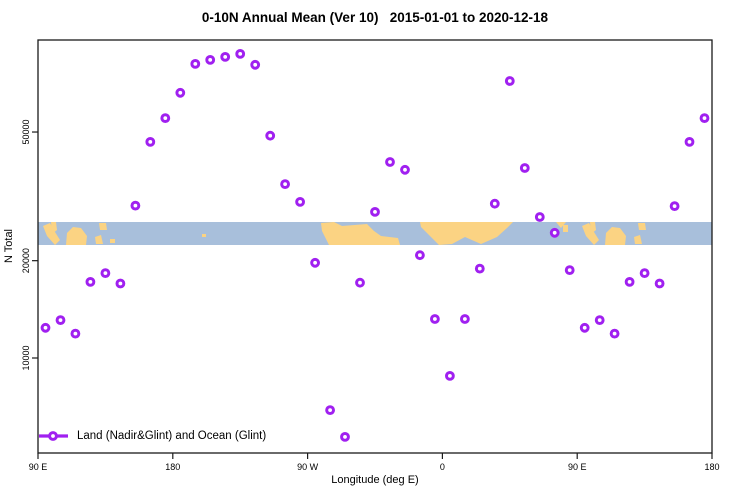 The image size is (750, 500). I want to click on map-band-land-sulawesi, so click(99, 239).